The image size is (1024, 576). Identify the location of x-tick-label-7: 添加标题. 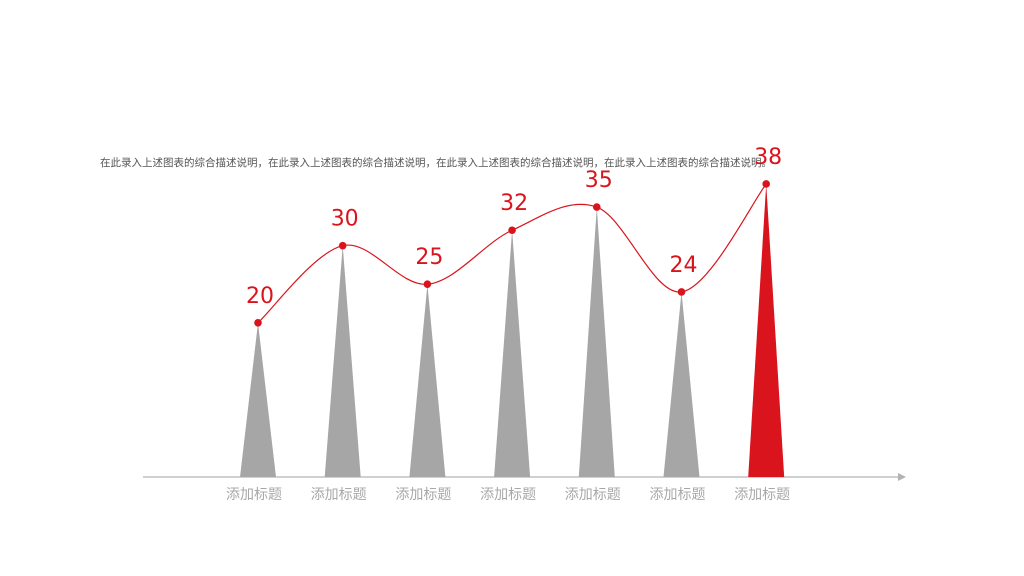
(762, 495).